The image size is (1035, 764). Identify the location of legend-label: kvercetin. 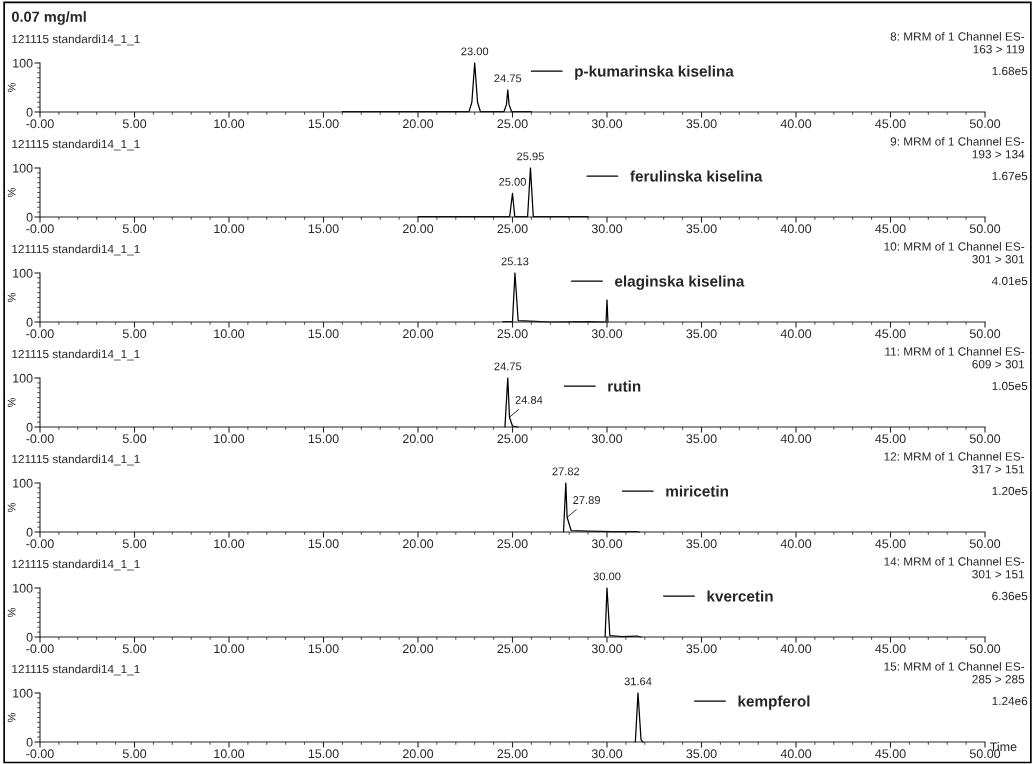
(740, 596).